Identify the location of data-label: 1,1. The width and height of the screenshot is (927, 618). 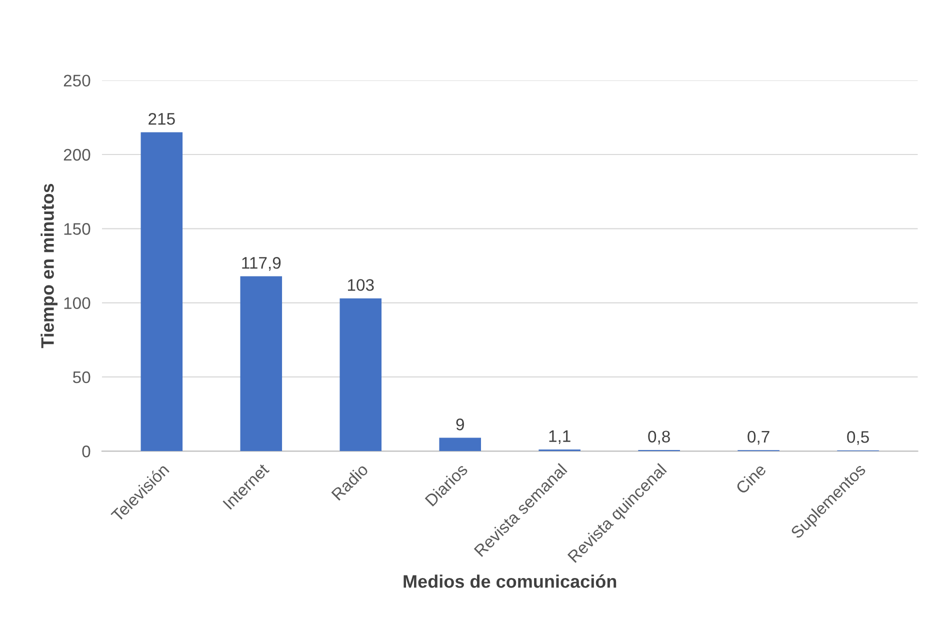
(559, 437).